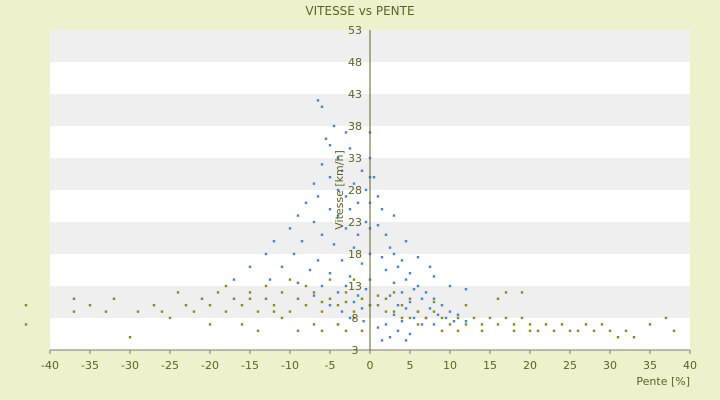 The height and width of the screenshot is (400, 720). I want to click on x-tick-label: -10, so click(290, 365).